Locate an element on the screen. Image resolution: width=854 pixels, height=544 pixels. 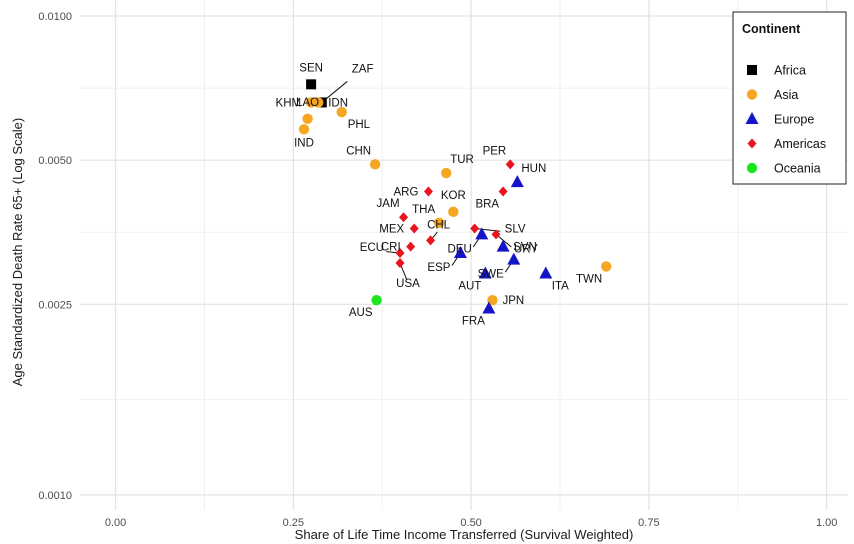
legend-key-americas is located at coordinates (752, 143).